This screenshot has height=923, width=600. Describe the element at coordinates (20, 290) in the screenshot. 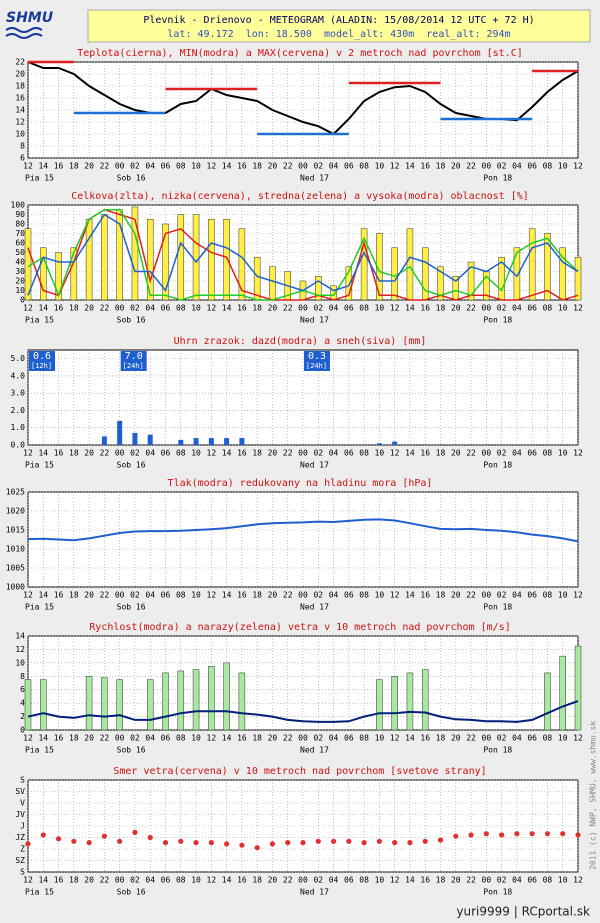

I see `y-tick-label: 10` at that location.